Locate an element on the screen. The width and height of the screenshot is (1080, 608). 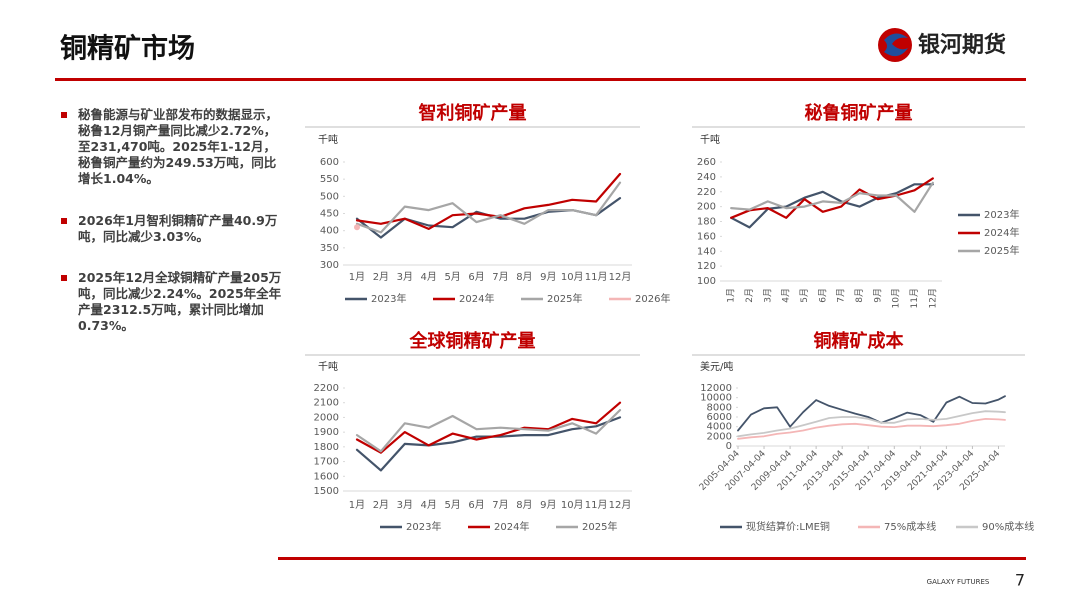
y-tick-label: 300 is located at coordinates (329, 265).